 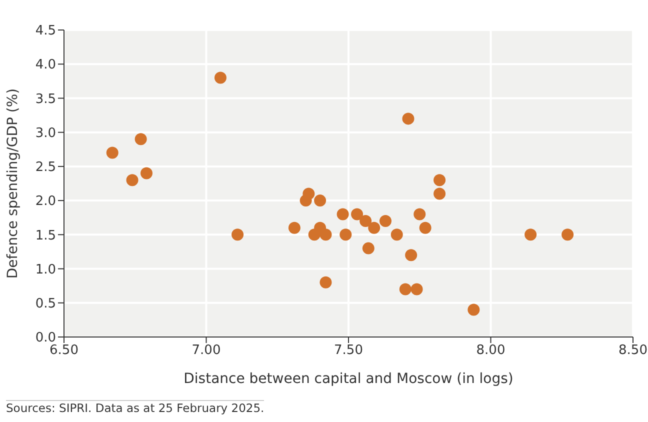 I want to click on y-tick-label: 3.5, so click(x=45, y=99).